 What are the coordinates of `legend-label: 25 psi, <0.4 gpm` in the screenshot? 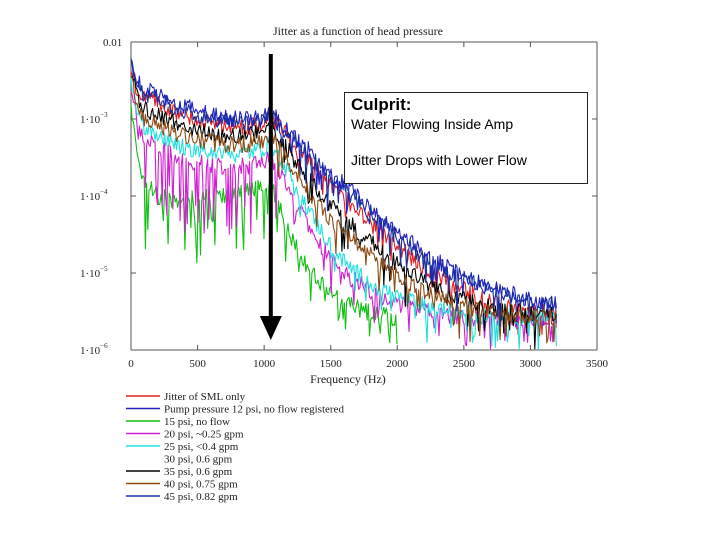 It's located at (201, 447).